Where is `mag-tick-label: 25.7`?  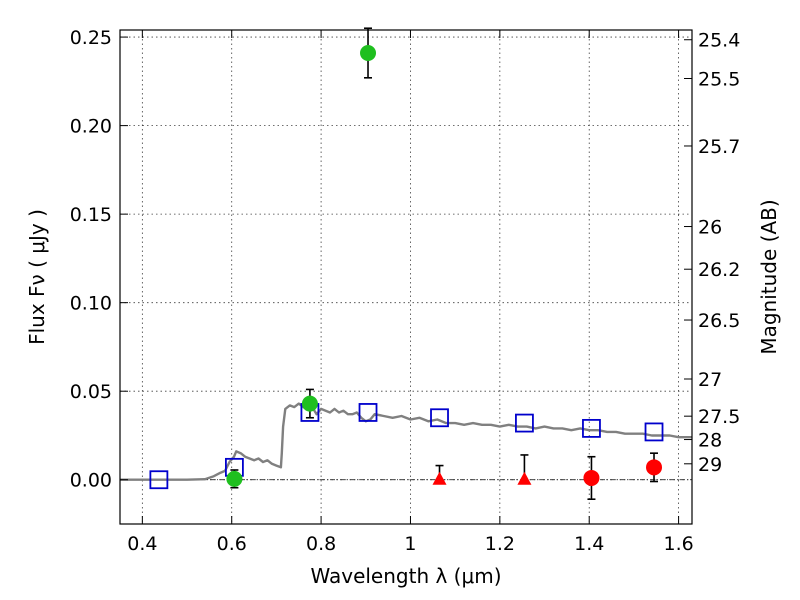 mag-tick-label: 25.7 is located at coordinates (719, 147).